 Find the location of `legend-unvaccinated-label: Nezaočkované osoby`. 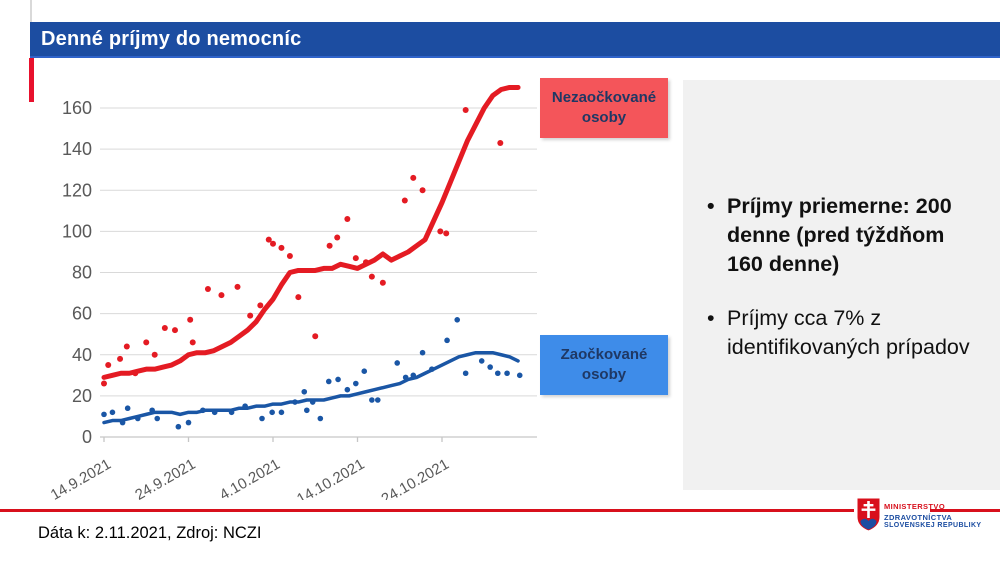

legend-unvaccinated-label: Nezaočkované osoby is located at coordinates (604, 107).